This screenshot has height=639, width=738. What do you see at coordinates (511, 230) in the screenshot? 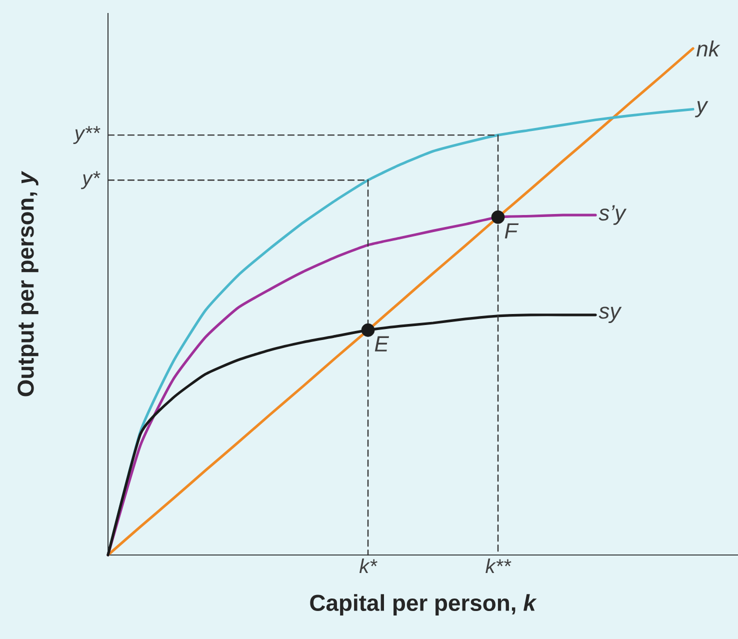
I see `annotation: F` at bounding box center [511, 230].